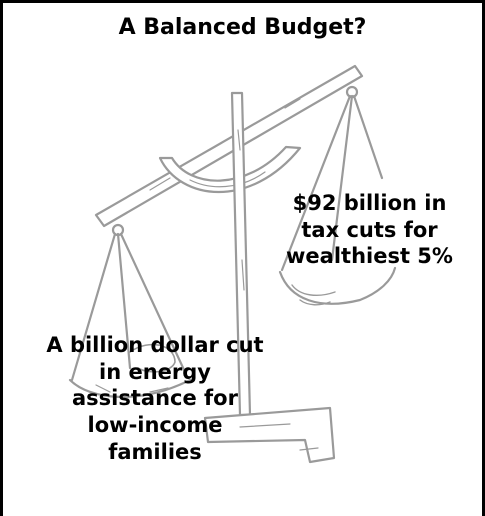 This screenshot has height=516, width=485. I want to click on scale-base, so click(269, 435).